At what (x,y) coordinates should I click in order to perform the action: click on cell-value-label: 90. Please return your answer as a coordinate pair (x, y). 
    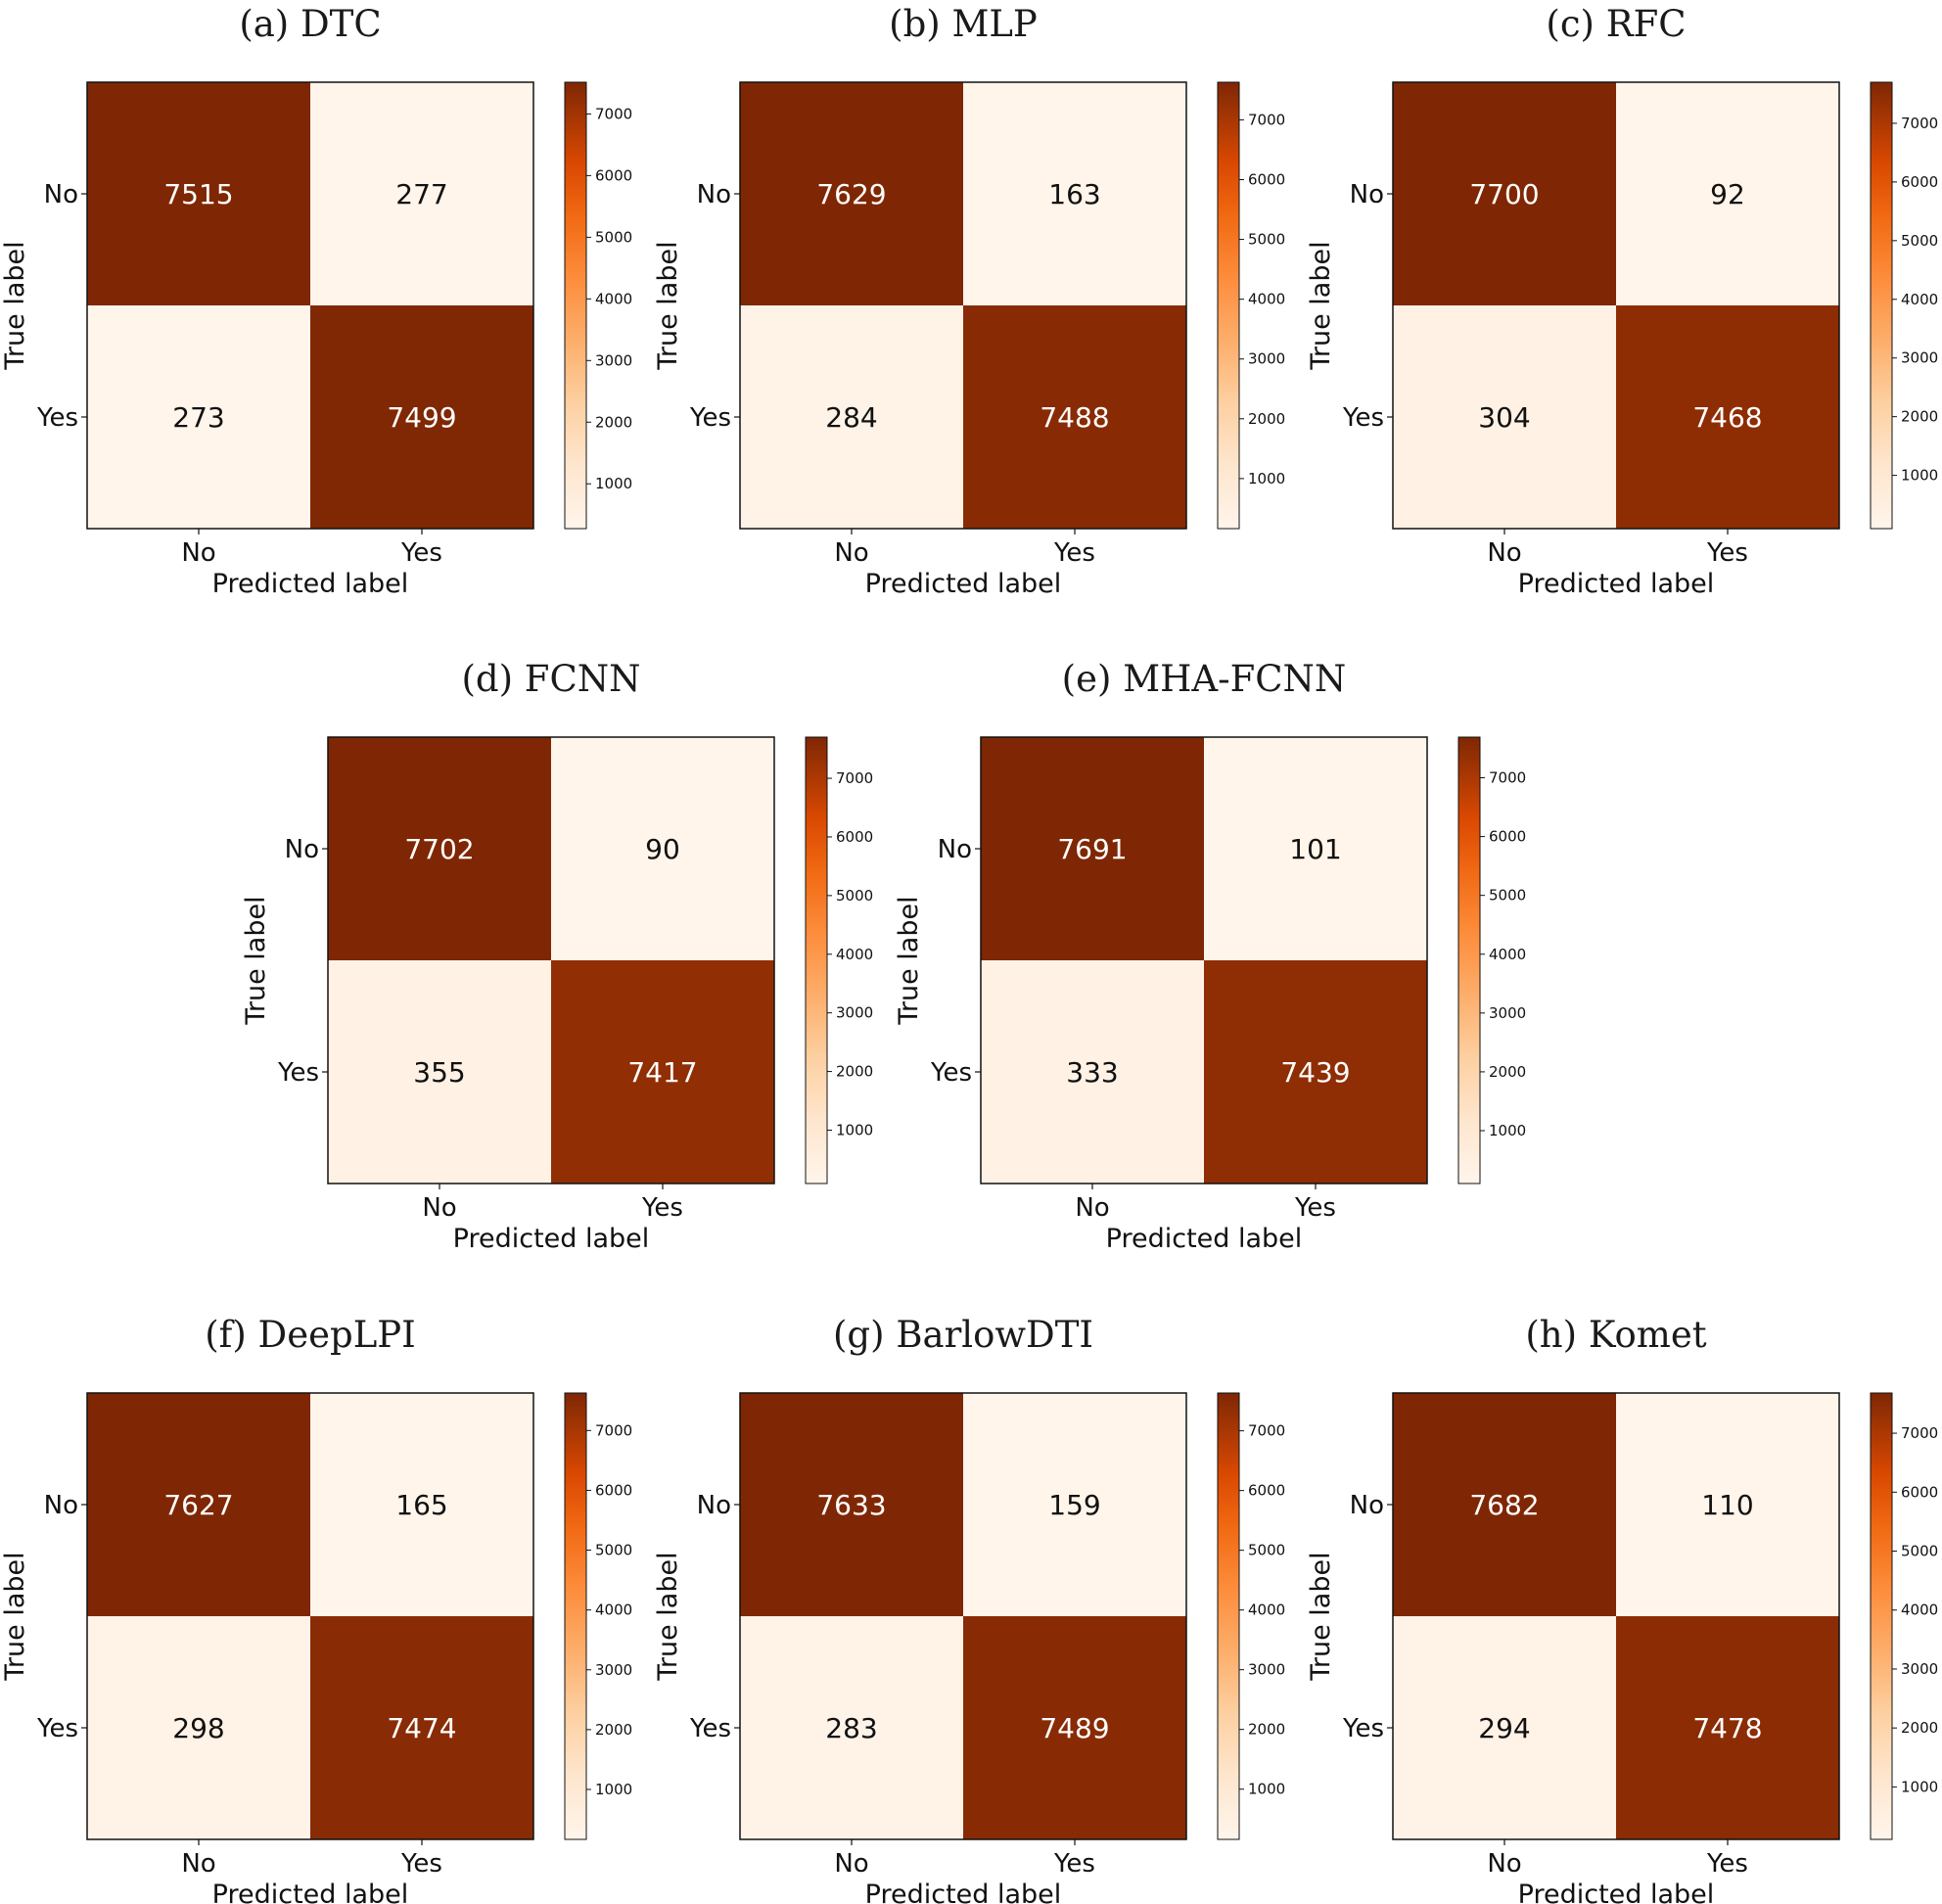
    Looking at the image, I should click on (662, 849).